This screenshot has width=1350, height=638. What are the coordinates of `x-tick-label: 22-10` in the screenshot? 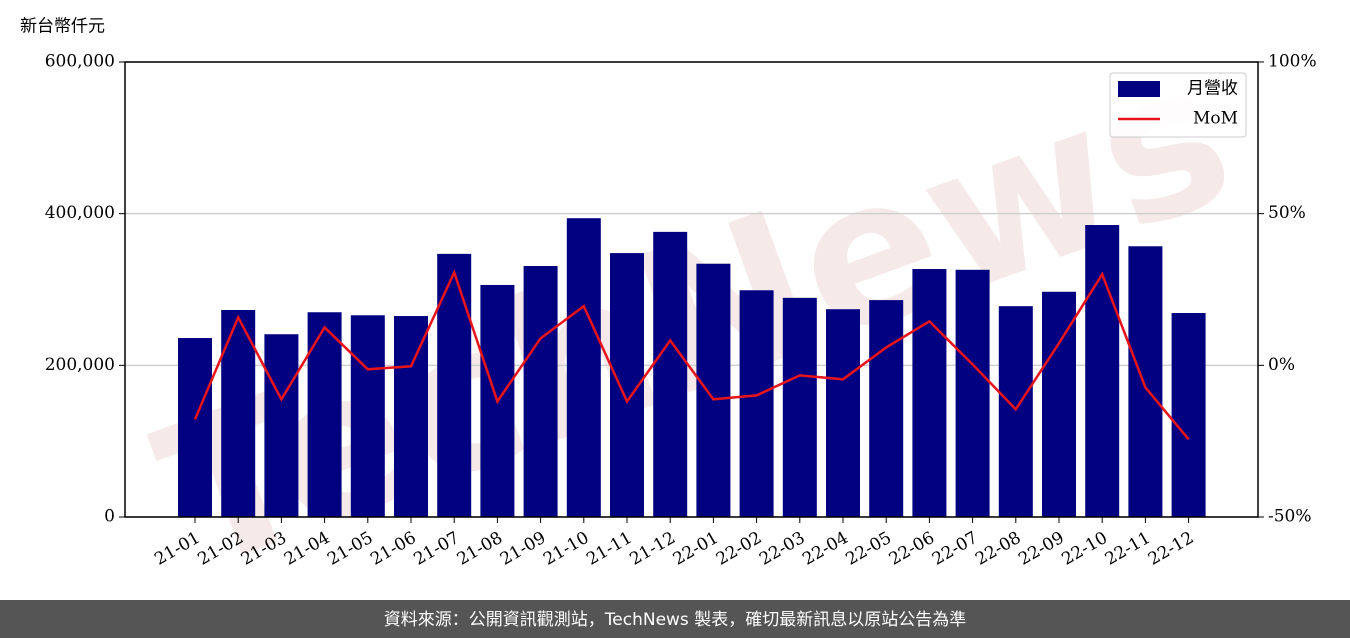 It's located at (1085, 549).